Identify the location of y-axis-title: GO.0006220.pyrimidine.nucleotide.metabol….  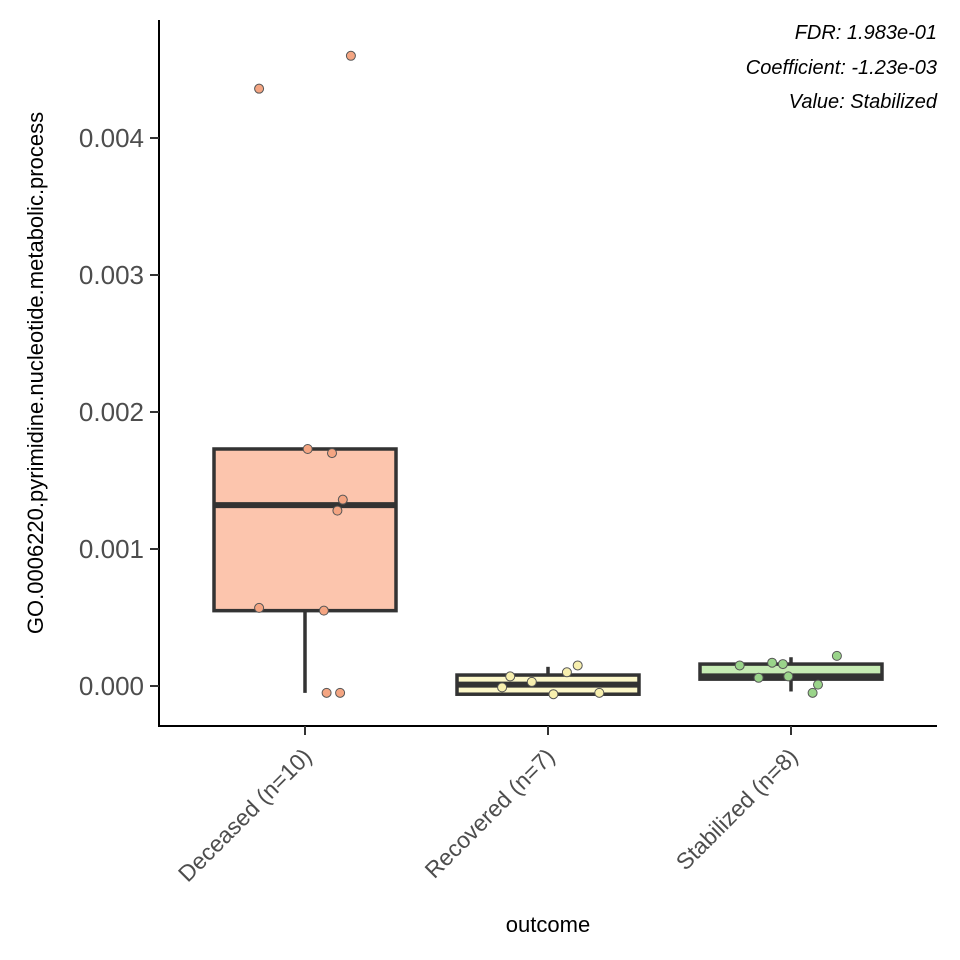
(35, 373).